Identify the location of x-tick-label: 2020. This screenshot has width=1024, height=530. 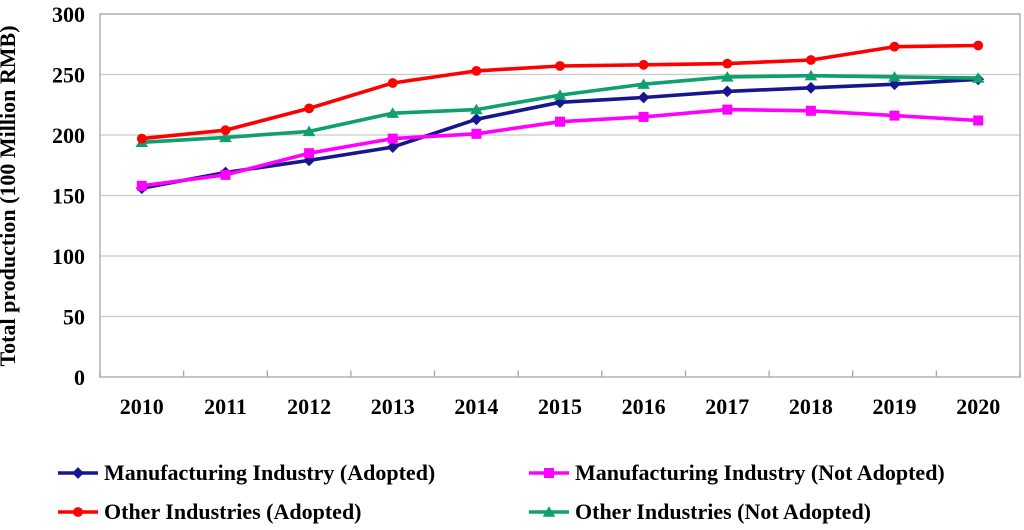
(978, 406).